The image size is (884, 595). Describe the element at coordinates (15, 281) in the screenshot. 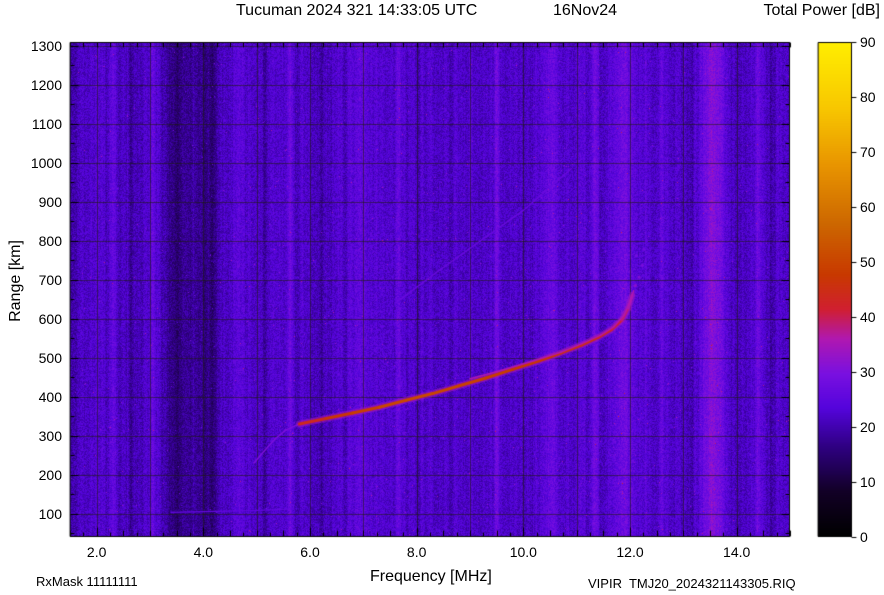

I see `y-axis-label: Range [km]` at that location.